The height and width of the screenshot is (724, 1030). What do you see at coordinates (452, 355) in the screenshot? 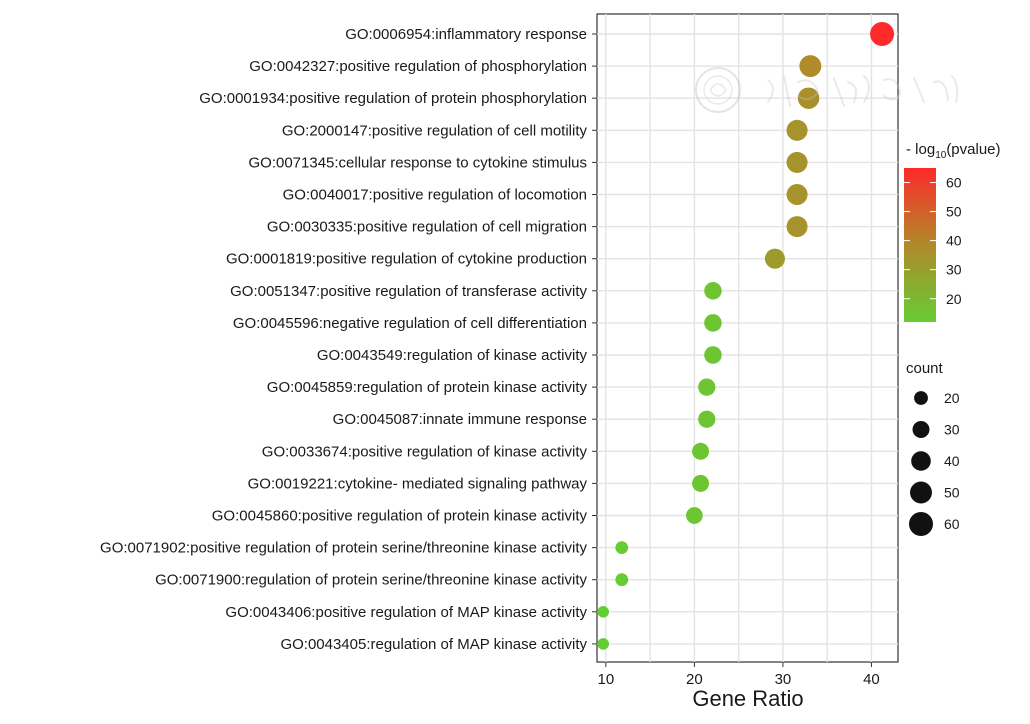
I see `term-label: GO:0043549:regulation of kinase activity` at bounding box center [452, 355].